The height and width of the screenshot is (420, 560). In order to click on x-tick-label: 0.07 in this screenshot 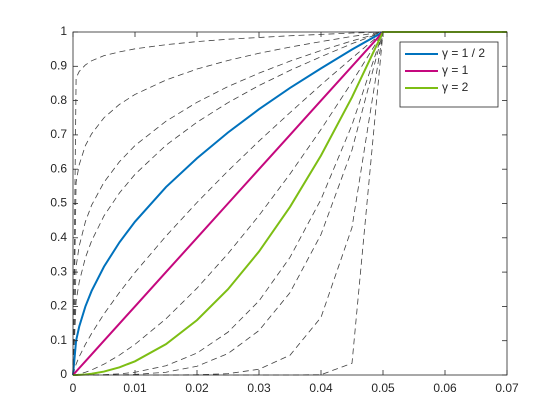, I will do `click(507, 388)`.